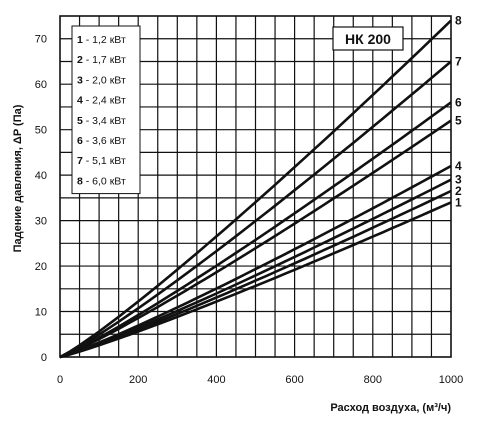 The height and width of the screenshot is (422, 478). What do you see at coordinates (138, 380) in the screenshot?
I see `x-tick-label: 200` at bounding box center [138, 380].